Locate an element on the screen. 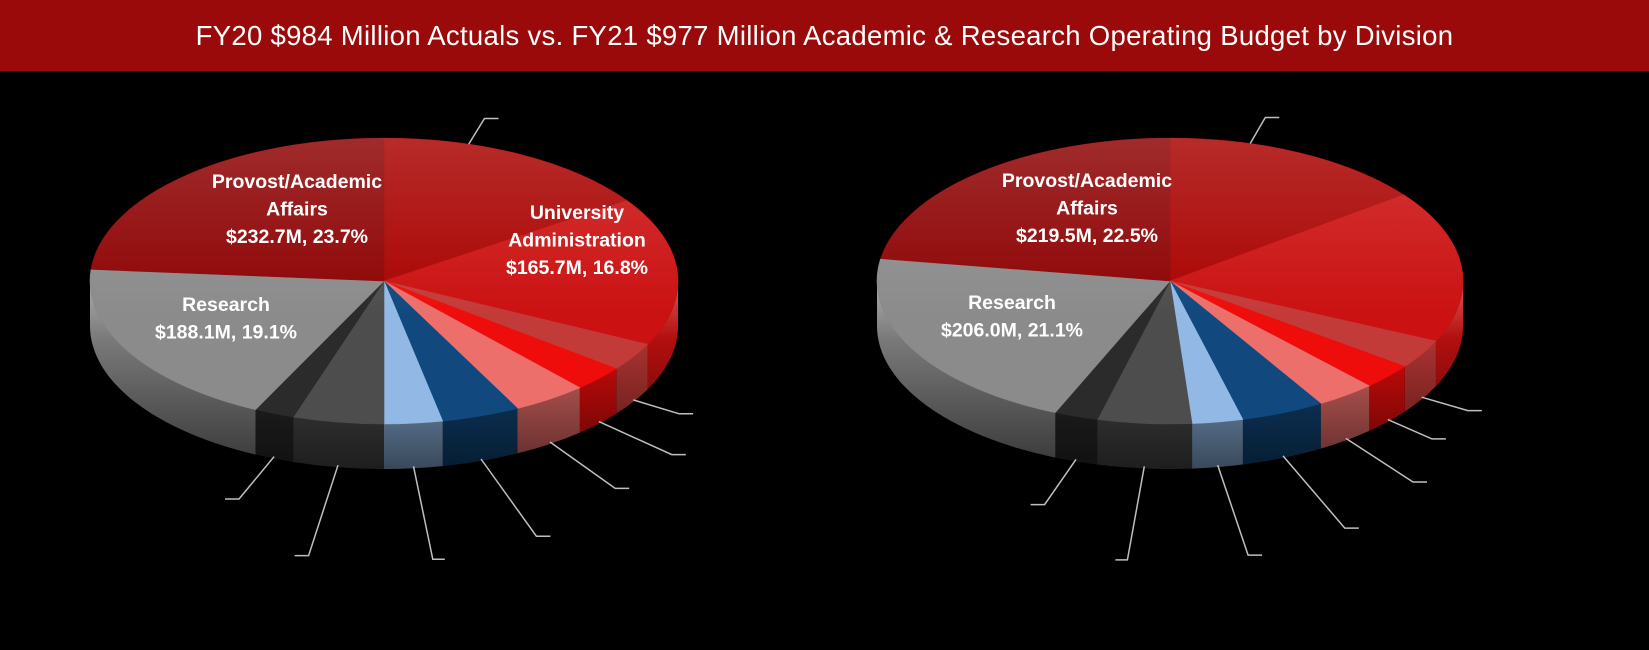 The width and height of the screenshot is (1649, 650). pie-slice-label-line: $219.5M, 22.5% is located at coordinates (1087, 236).